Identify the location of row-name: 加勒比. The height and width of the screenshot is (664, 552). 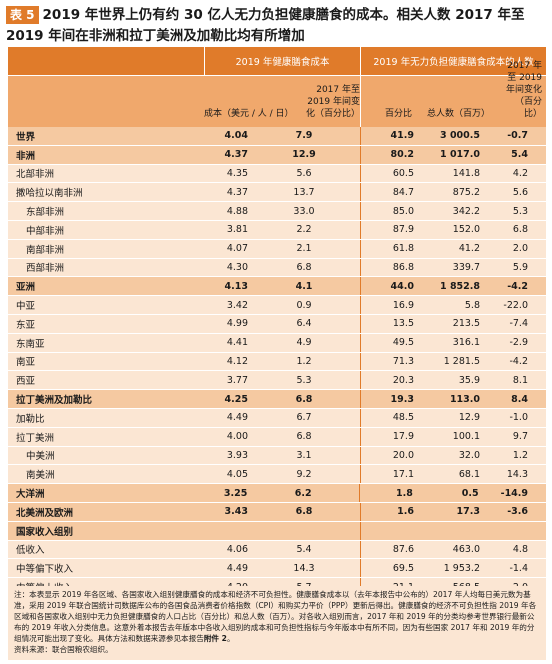
(30, 419).